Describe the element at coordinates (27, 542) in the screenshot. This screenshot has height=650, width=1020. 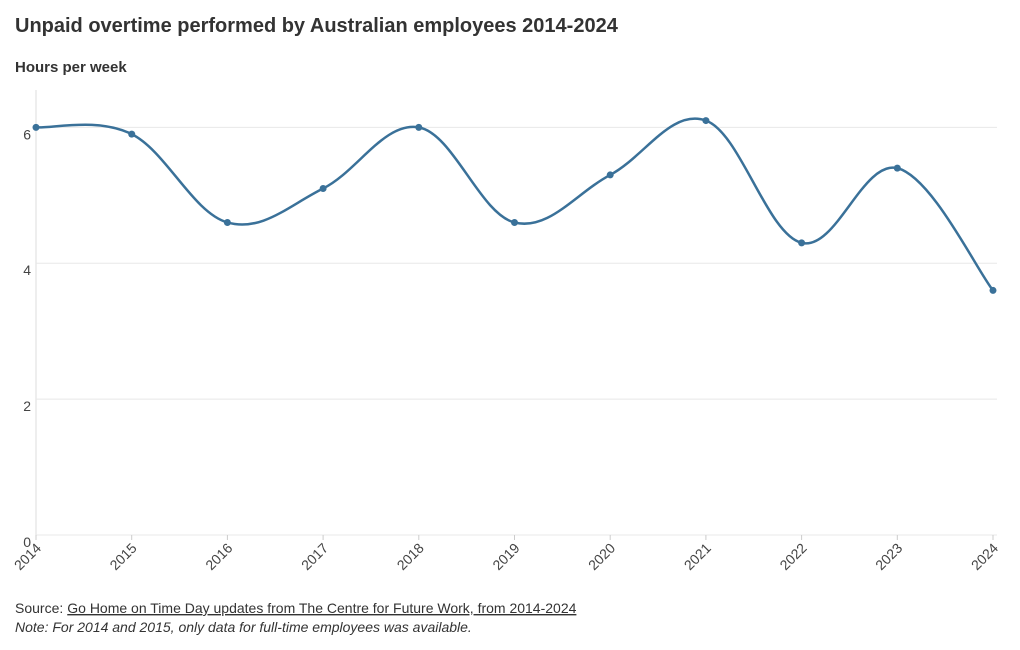
I see `y-tick-label: 0` at that location.